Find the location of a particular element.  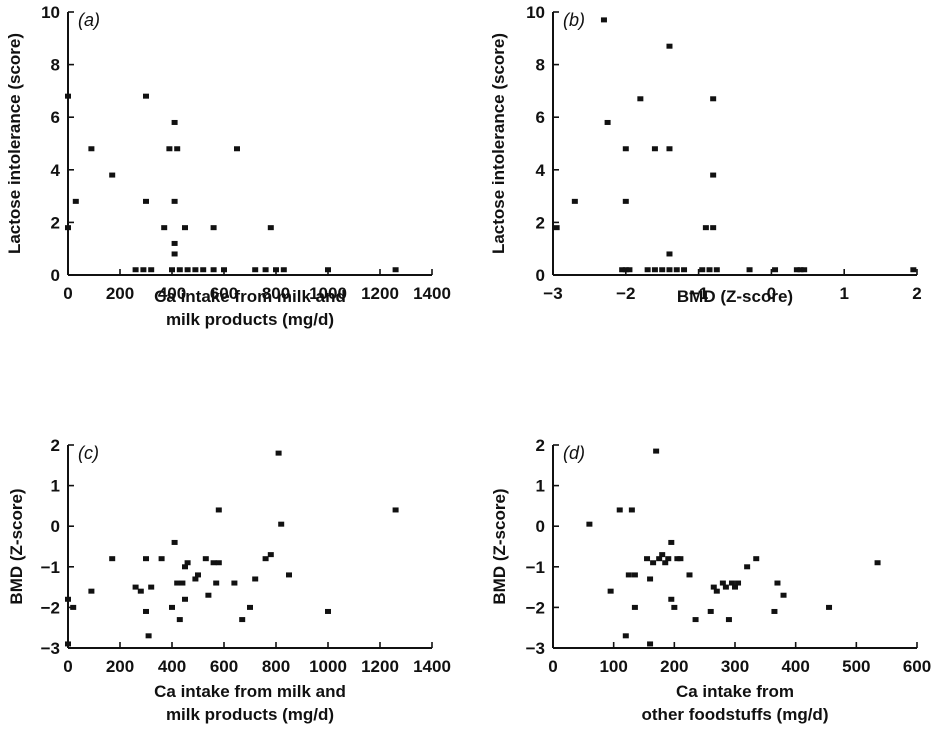

panel-label: (b) is located at coordinates (574, 20).